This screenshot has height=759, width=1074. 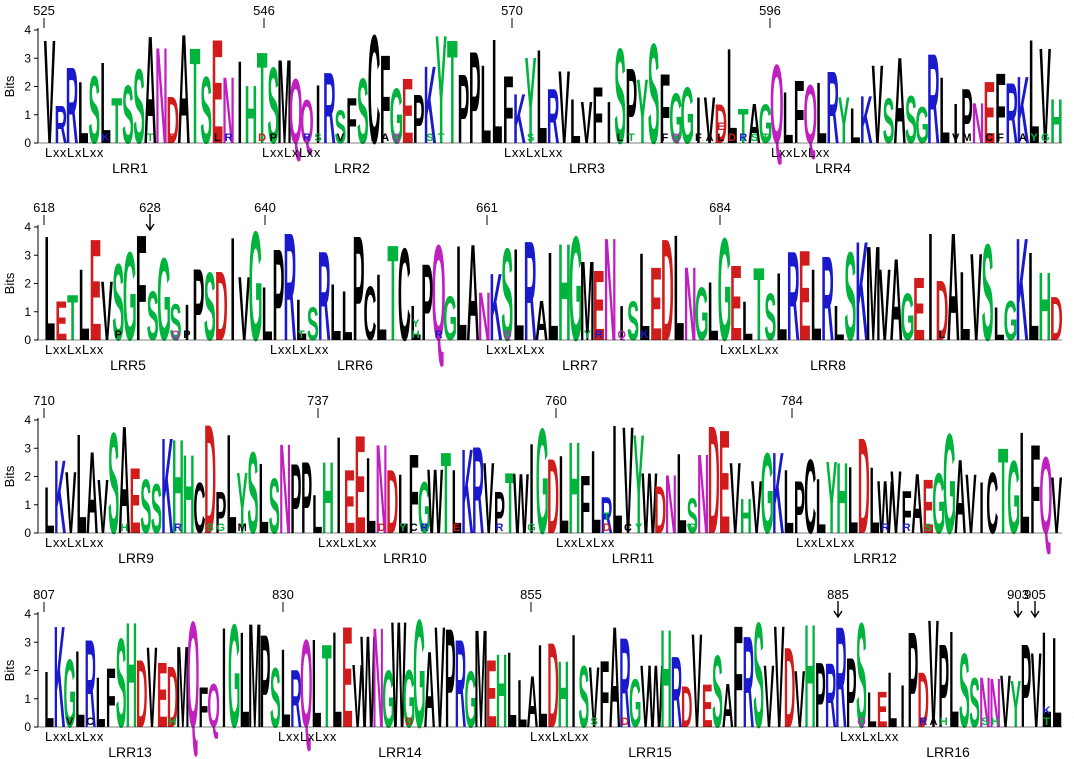 I want to click on y-tick-label: 3, so click(x=27, y=255).